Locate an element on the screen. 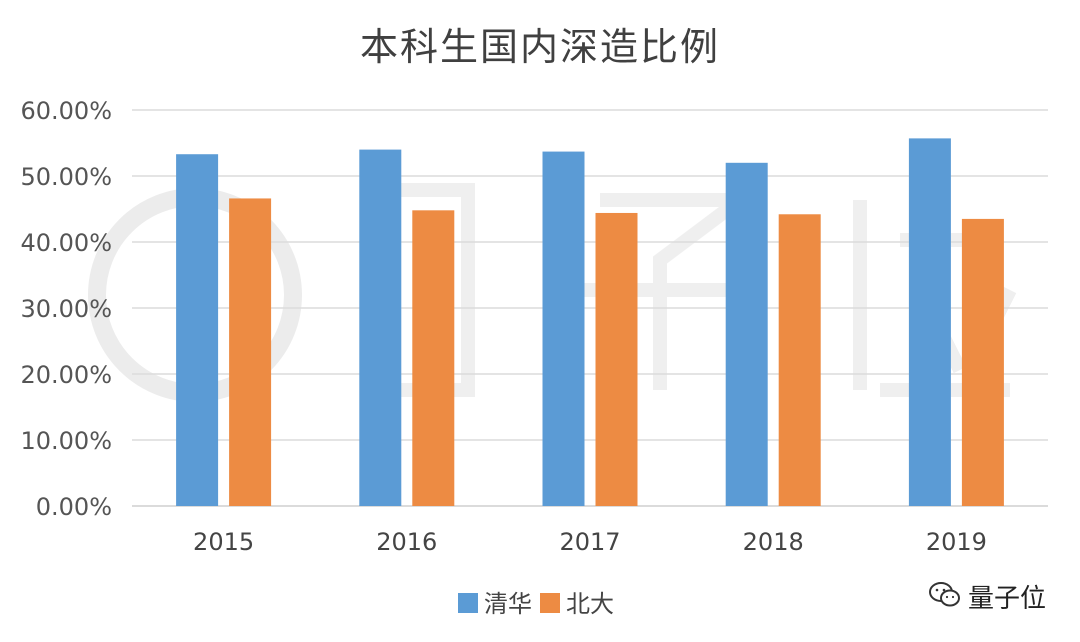 The width and height of the screenshot is (1080, 642). y-tick-label: 30.00% is located at coordinates (66, 309).